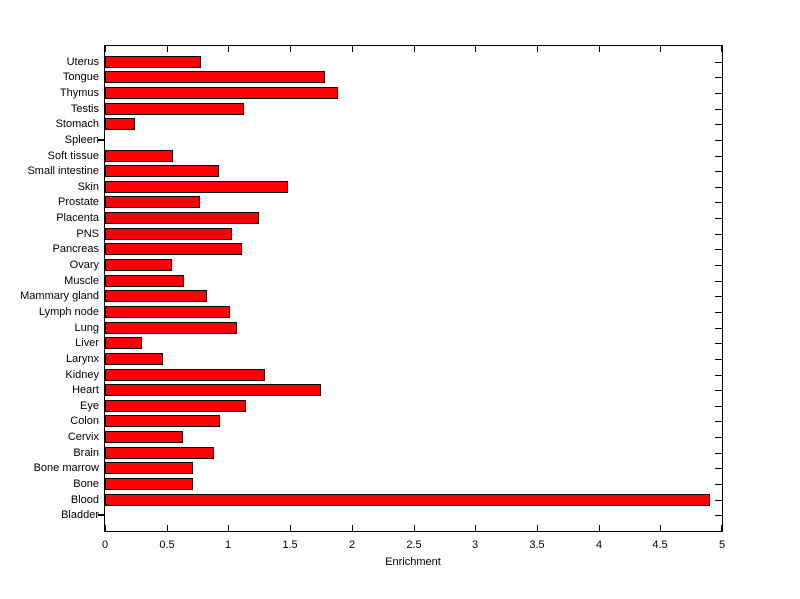 The image size is (800, 599). Describe the element at coordinates (228, 545) in the screenshot. I see `xtick-label-1: 1` at that location.